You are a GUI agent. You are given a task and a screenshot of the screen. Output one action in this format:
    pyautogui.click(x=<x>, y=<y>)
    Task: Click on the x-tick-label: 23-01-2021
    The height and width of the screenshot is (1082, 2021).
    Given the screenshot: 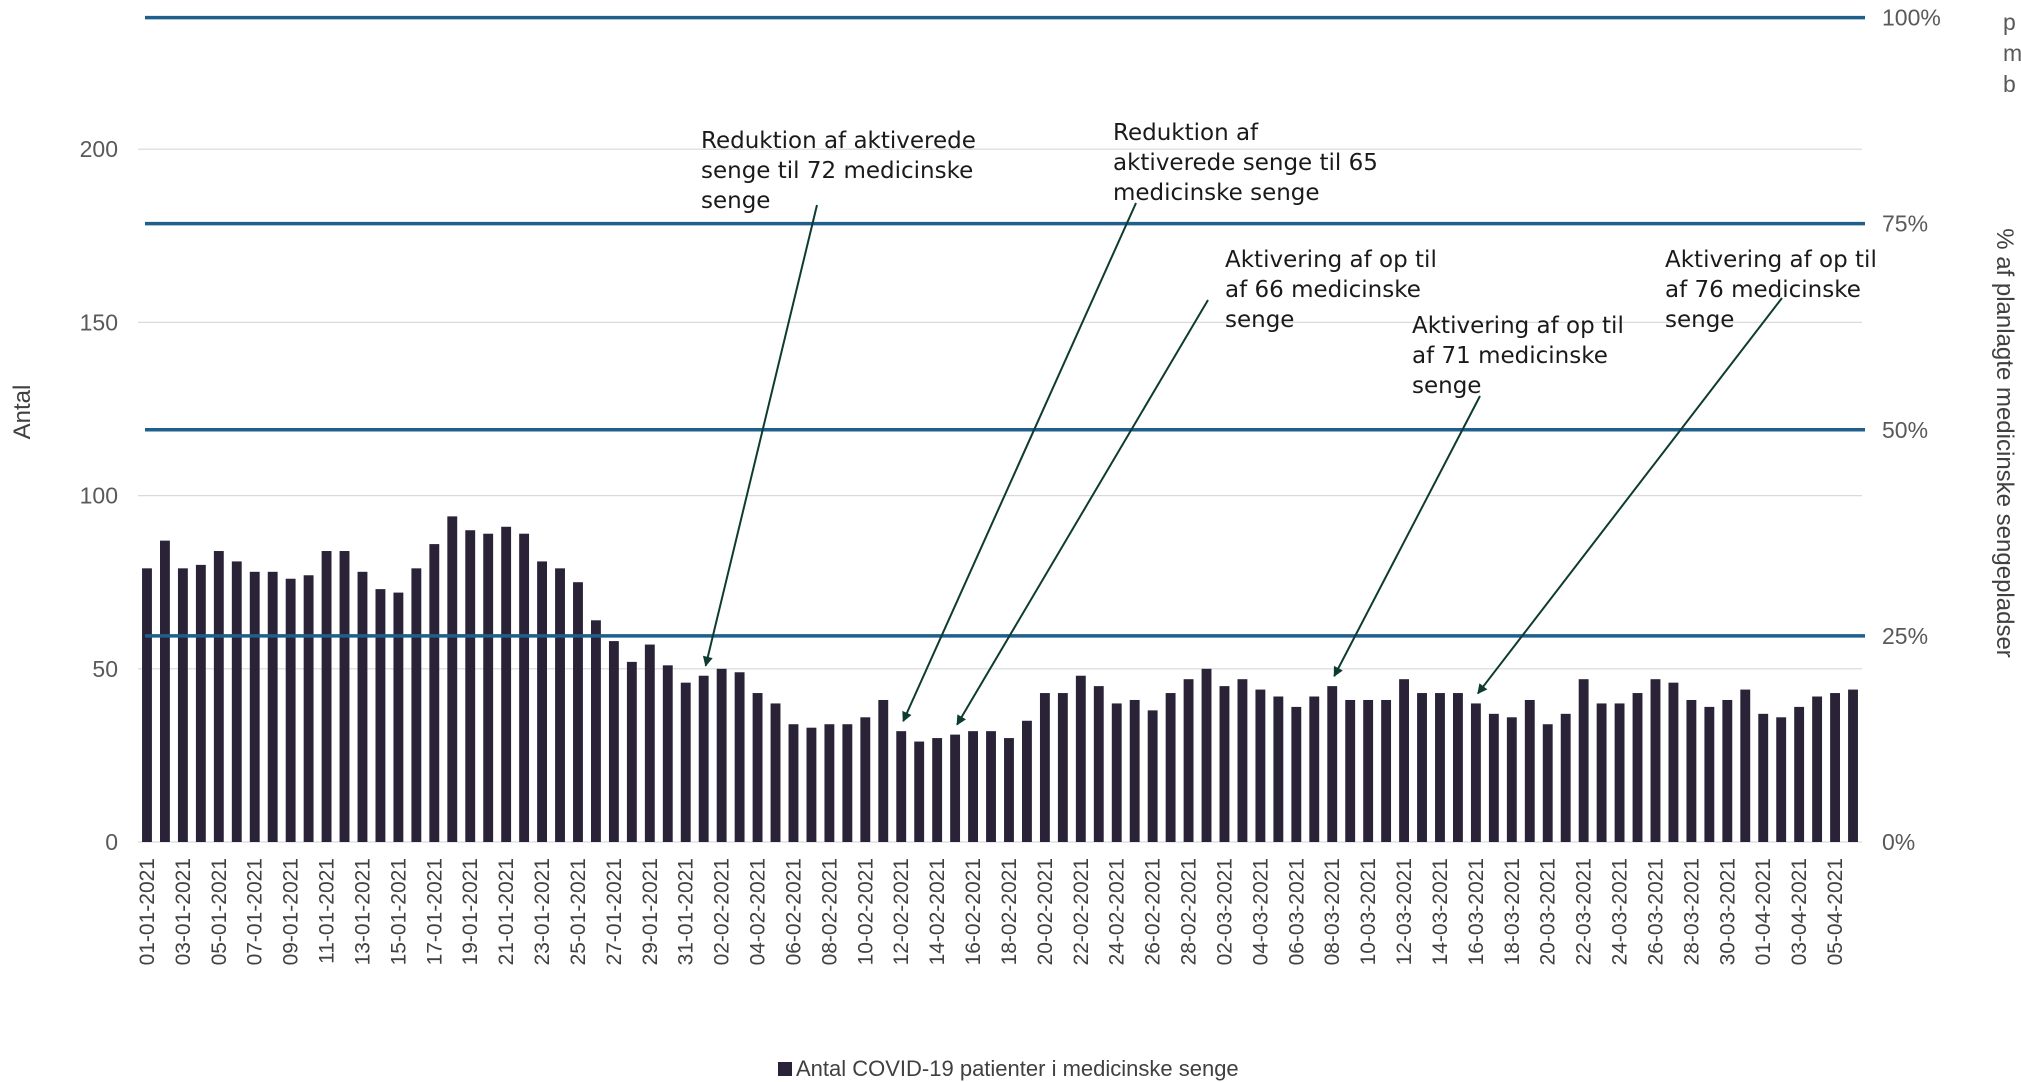 What is the action you would take?
    pyautogui.click(x=542, y=911)
    